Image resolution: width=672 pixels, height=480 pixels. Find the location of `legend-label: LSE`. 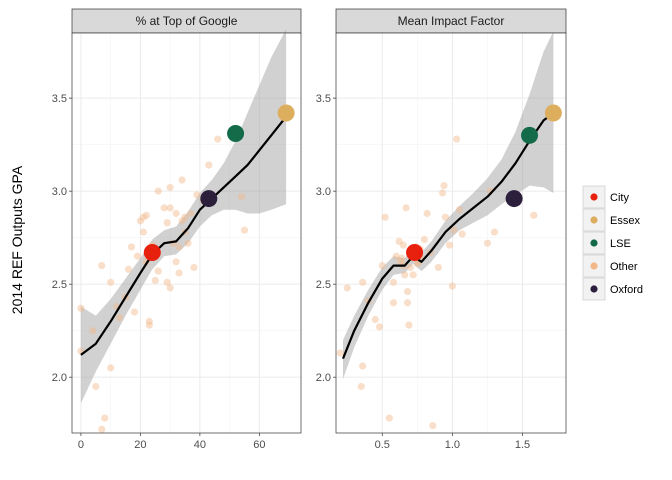

legend-label: LSE is located at coordinates (620, 244).